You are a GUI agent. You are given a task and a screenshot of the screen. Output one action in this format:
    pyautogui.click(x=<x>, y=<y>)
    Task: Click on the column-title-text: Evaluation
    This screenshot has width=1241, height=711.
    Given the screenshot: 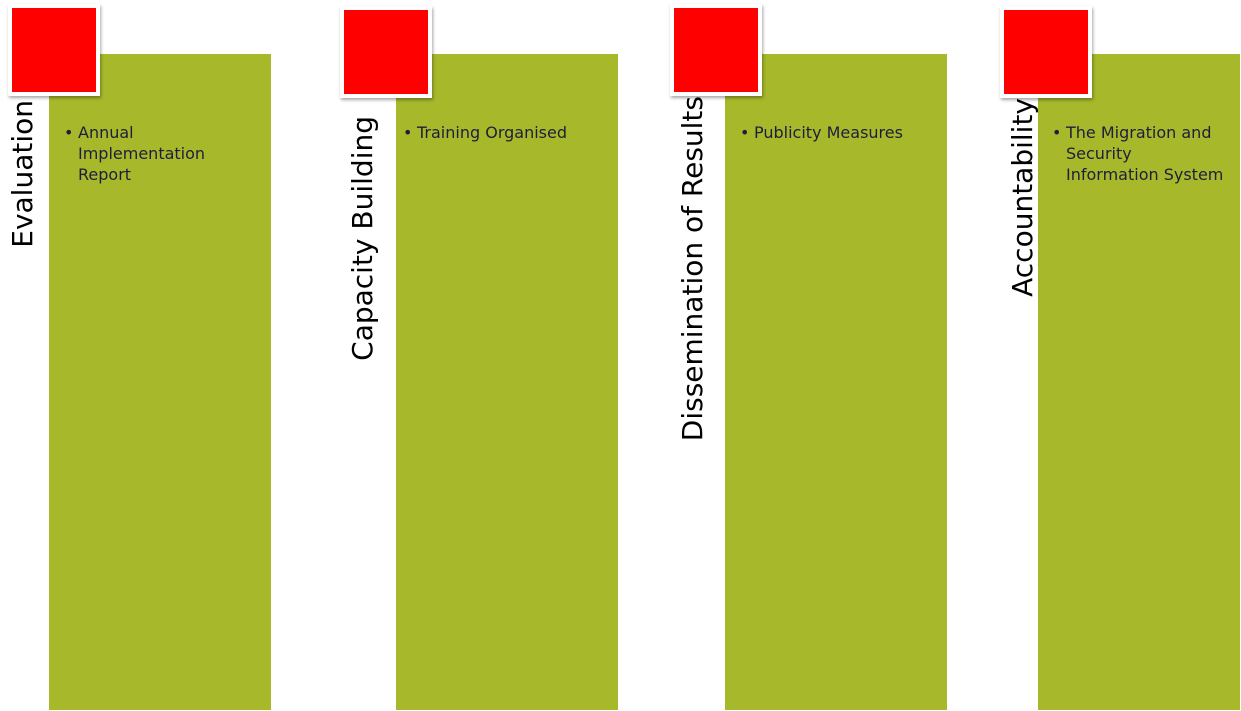 What is the action you would take?
    pyautogui.click(x=22, y=174)
    